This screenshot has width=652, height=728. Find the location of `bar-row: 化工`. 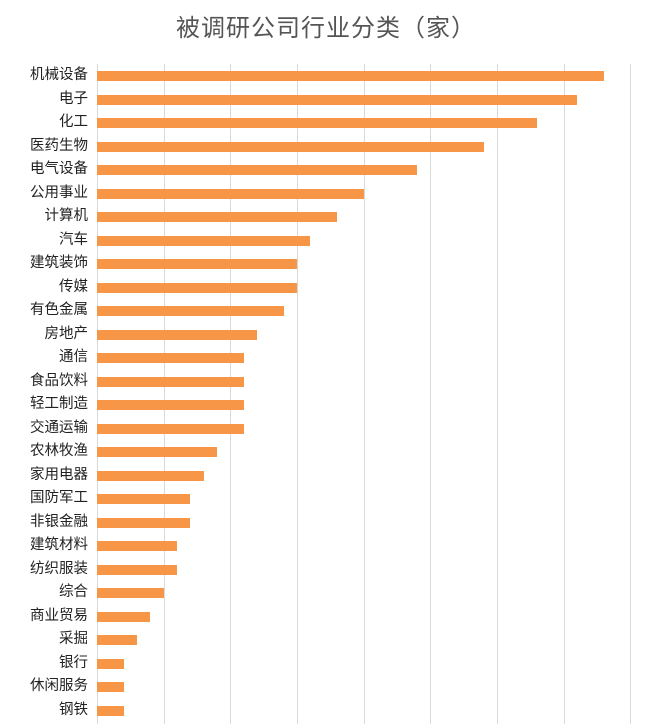

bar-row: 化工 is located at coordinates (326, 123).